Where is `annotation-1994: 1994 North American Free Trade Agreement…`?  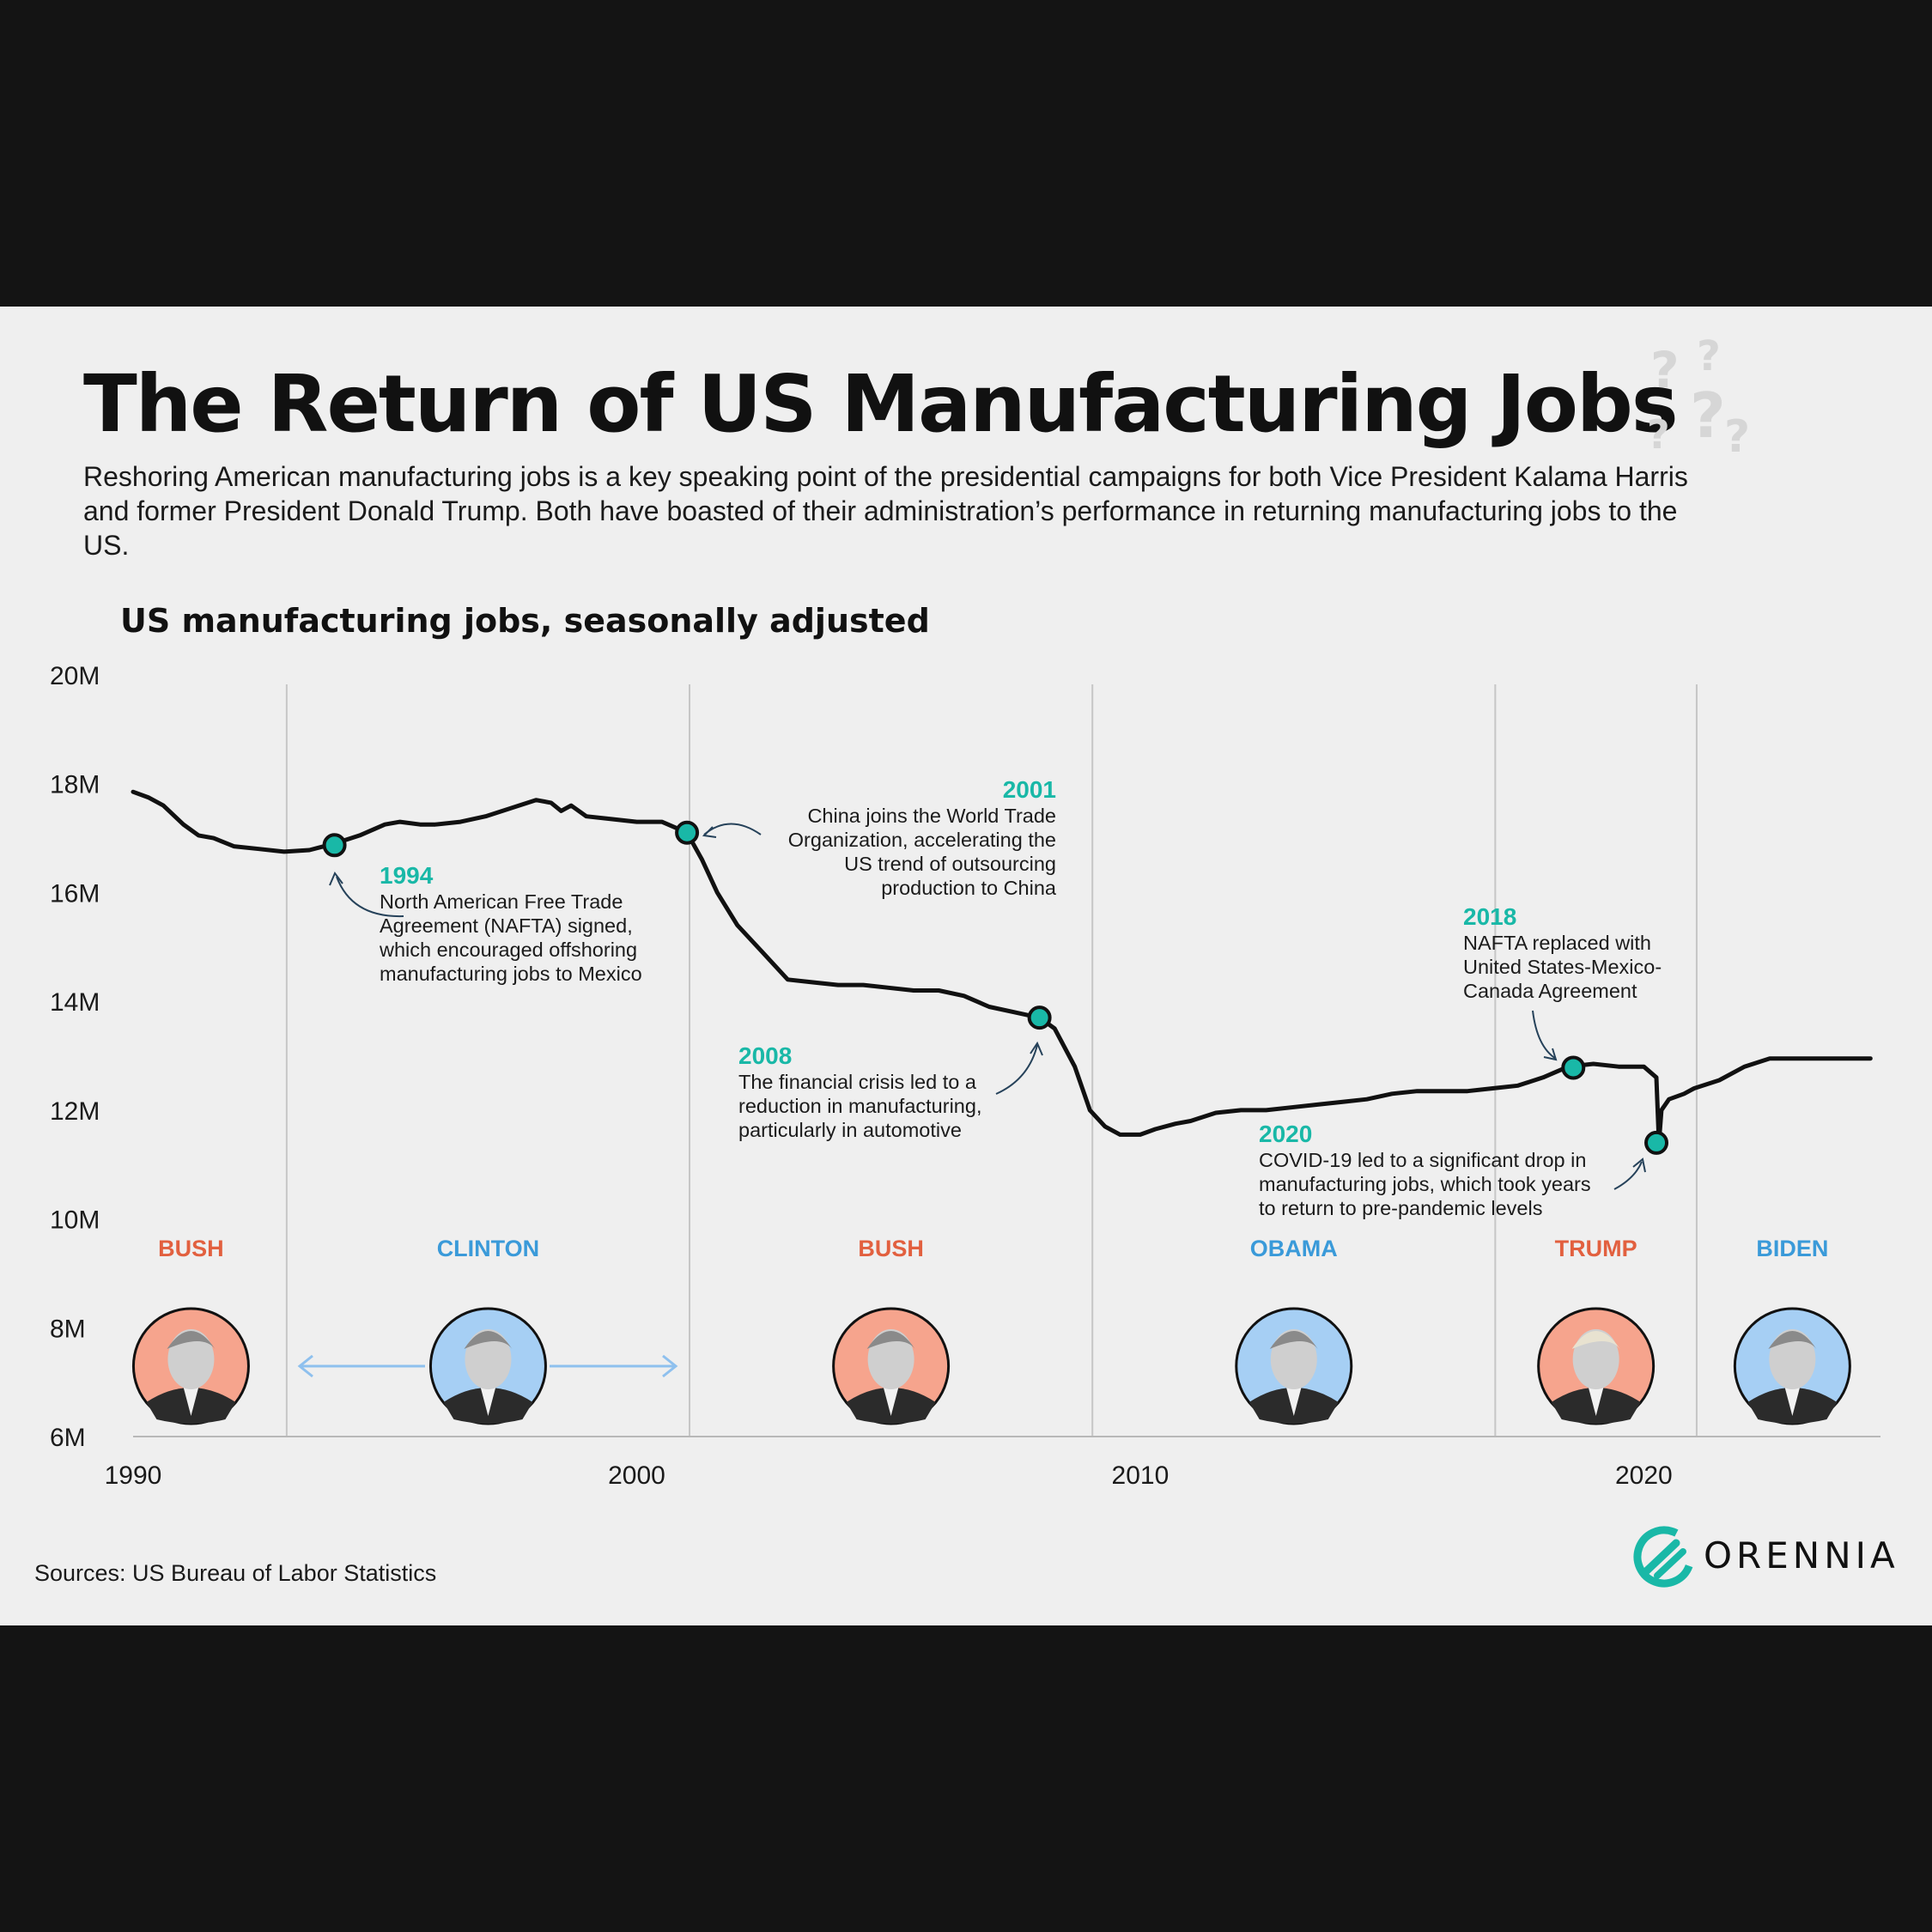 annotation-1994: 1994 North American Free Trade Agreement… is located at coordinates (486, 924).